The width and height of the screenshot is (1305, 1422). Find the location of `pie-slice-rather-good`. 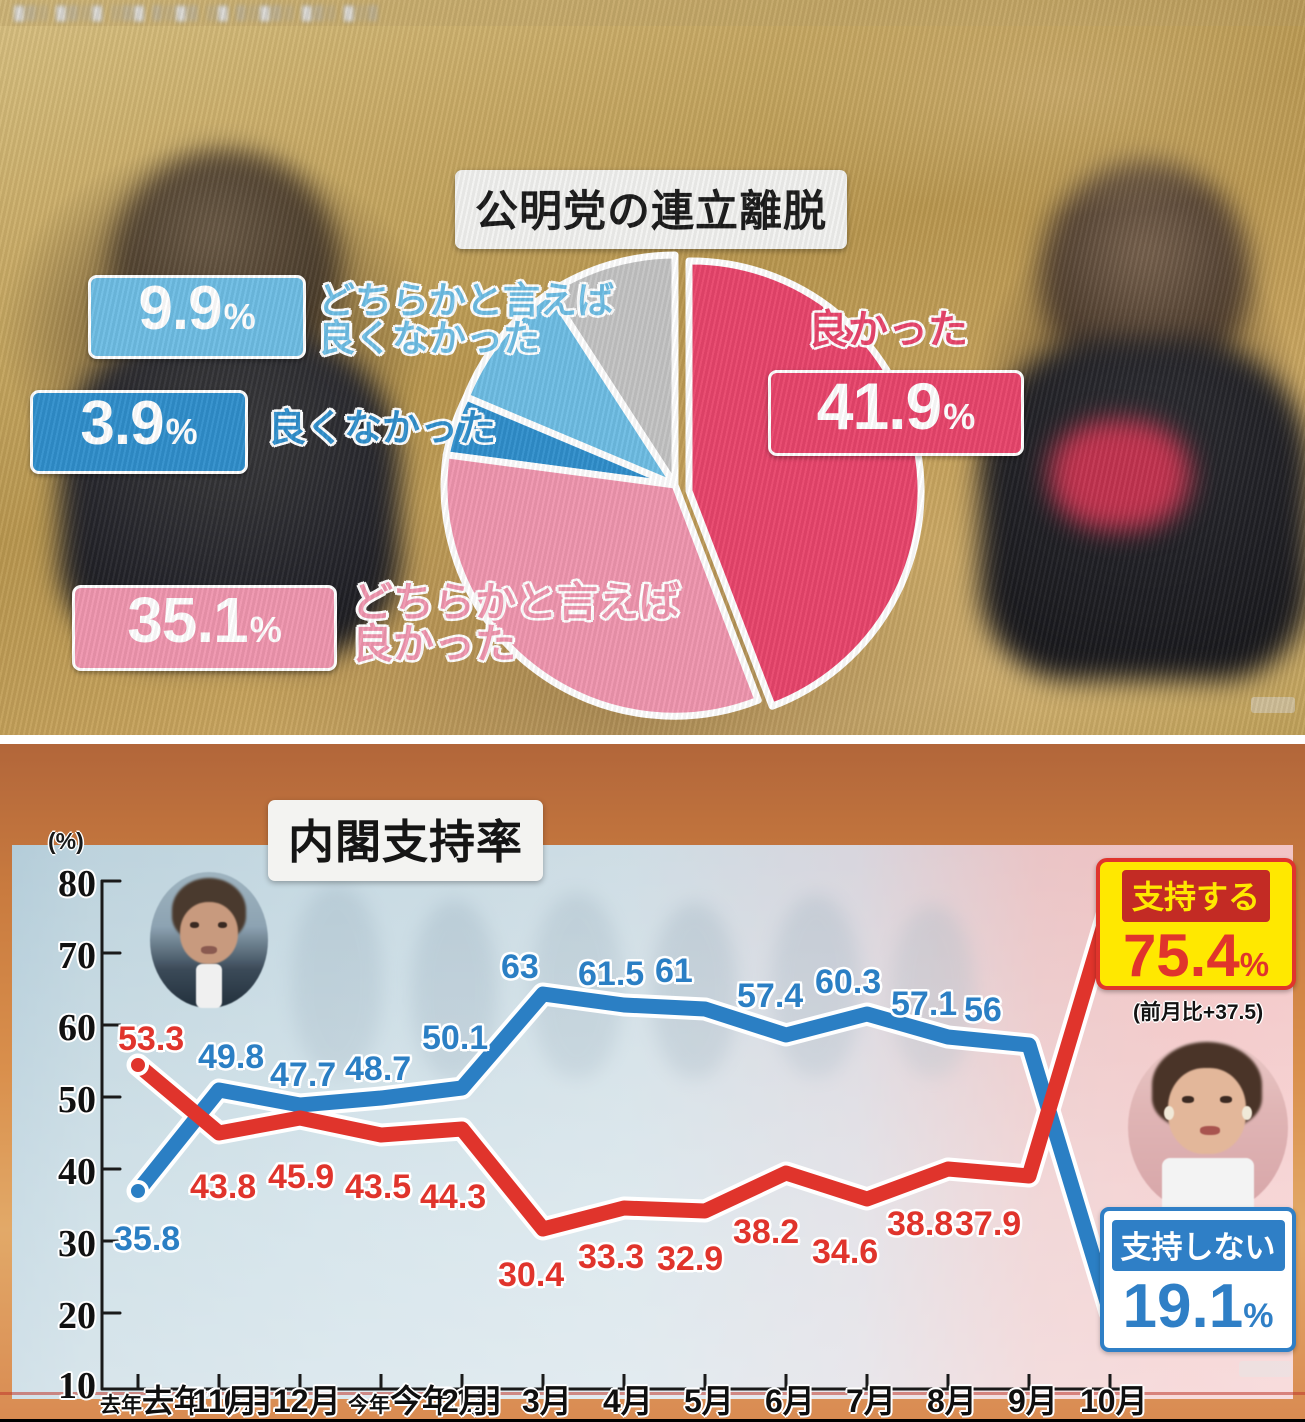

pie-slice-rather-good is located at coordinates (601, 585).